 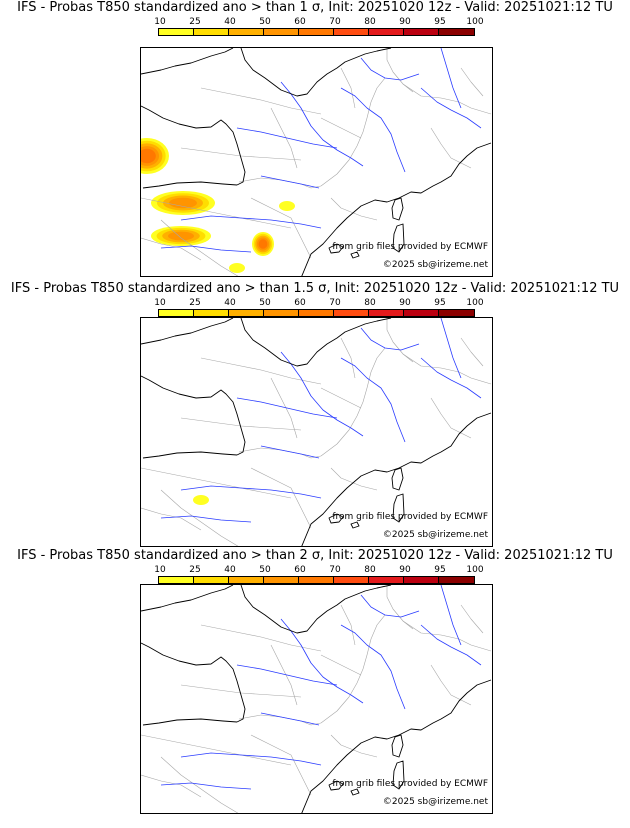 I want to click on colorbar, so click(x=316, y=580).